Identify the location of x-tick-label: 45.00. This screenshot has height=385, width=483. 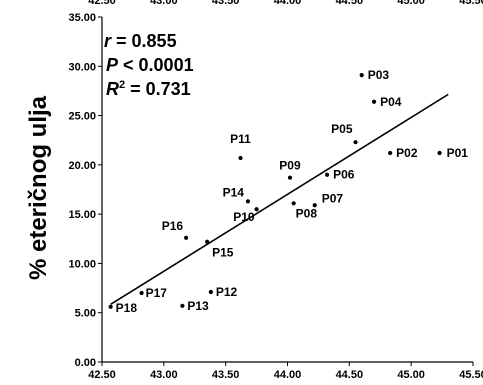
(411, 375).